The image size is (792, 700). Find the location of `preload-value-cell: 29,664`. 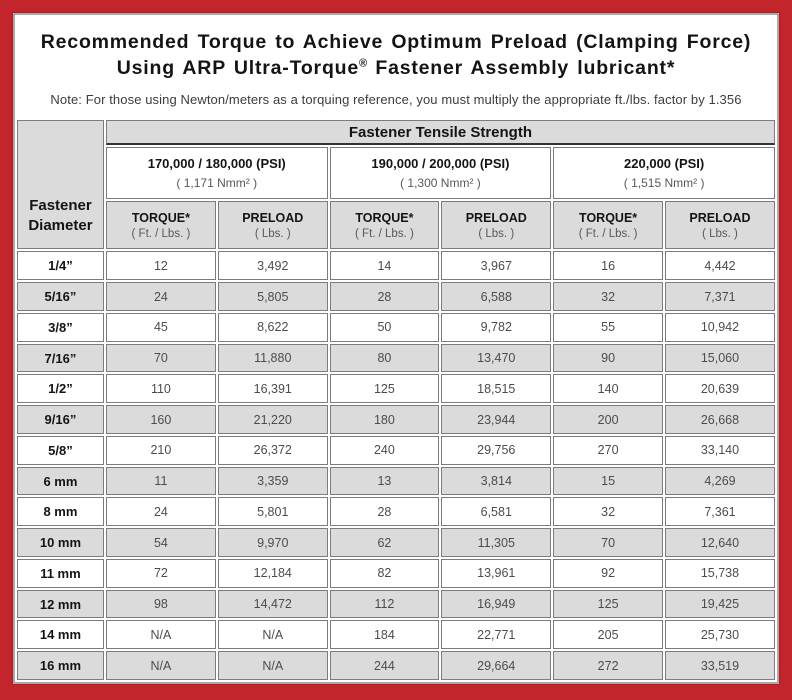

preload-value-cell: 29,664 is located at coordinates (496, 665).